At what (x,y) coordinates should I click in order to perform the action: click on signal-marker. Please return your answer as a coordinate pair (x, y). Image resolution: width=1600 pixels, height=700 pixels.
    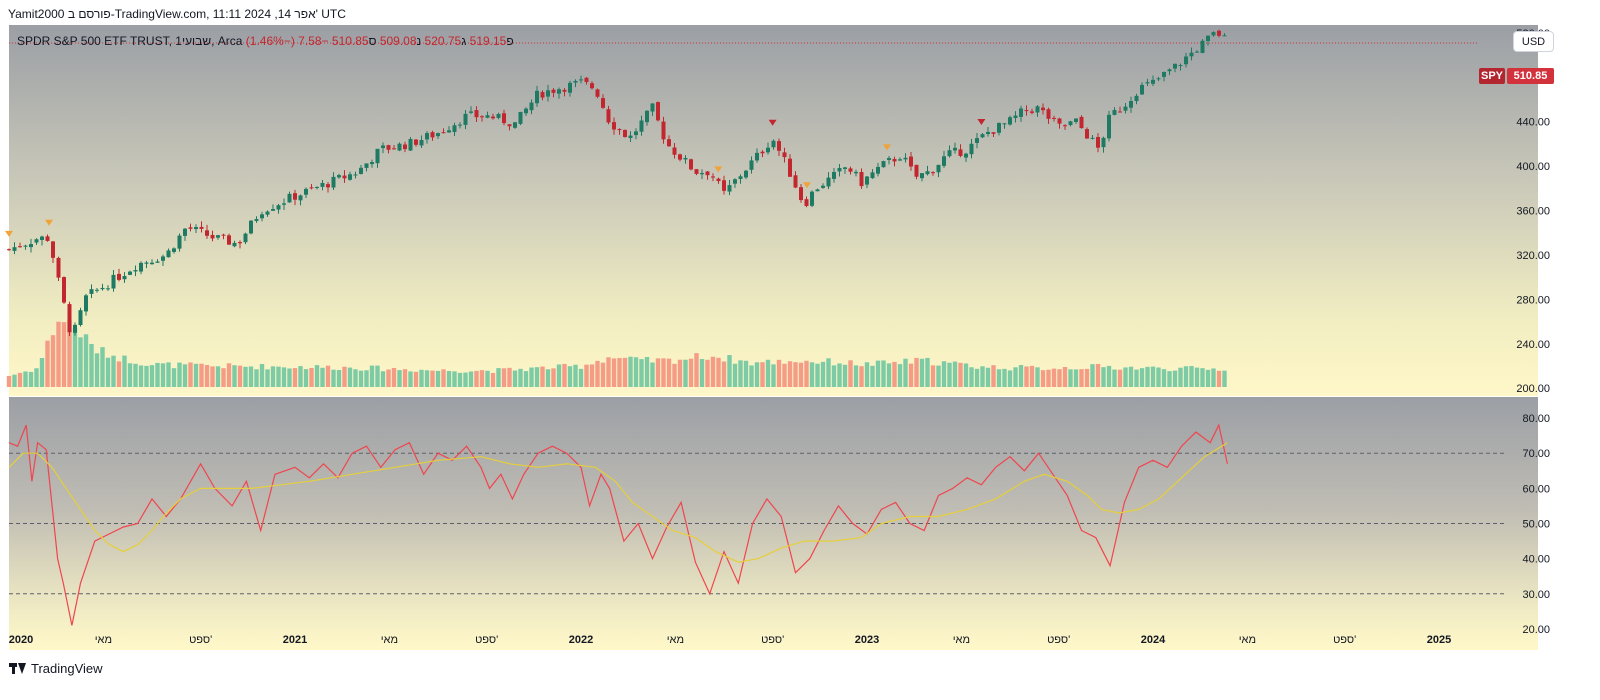
    Looking at the image, I should click on (981, 121).